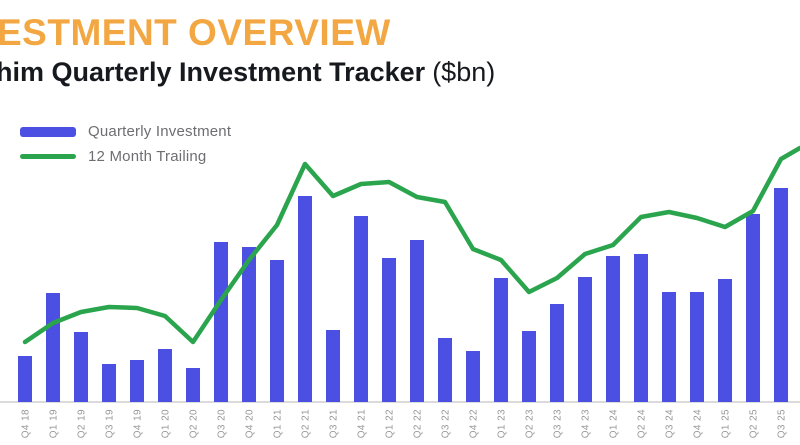 This screenshot has width=800, height=445. Describe the element at coordinates (138, 423) in the screenshot. I see `x-axis-label-q4-19: Q4 19` at that location.